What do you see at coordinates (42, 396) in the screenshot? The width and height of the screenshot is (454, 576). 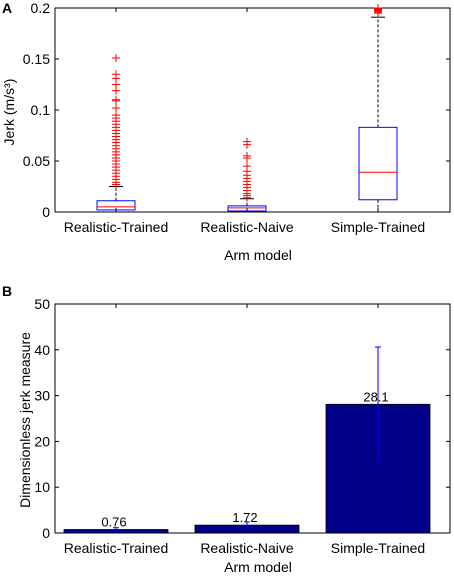 I see `y-tick-label: 30` at bounding box center [42, 396].